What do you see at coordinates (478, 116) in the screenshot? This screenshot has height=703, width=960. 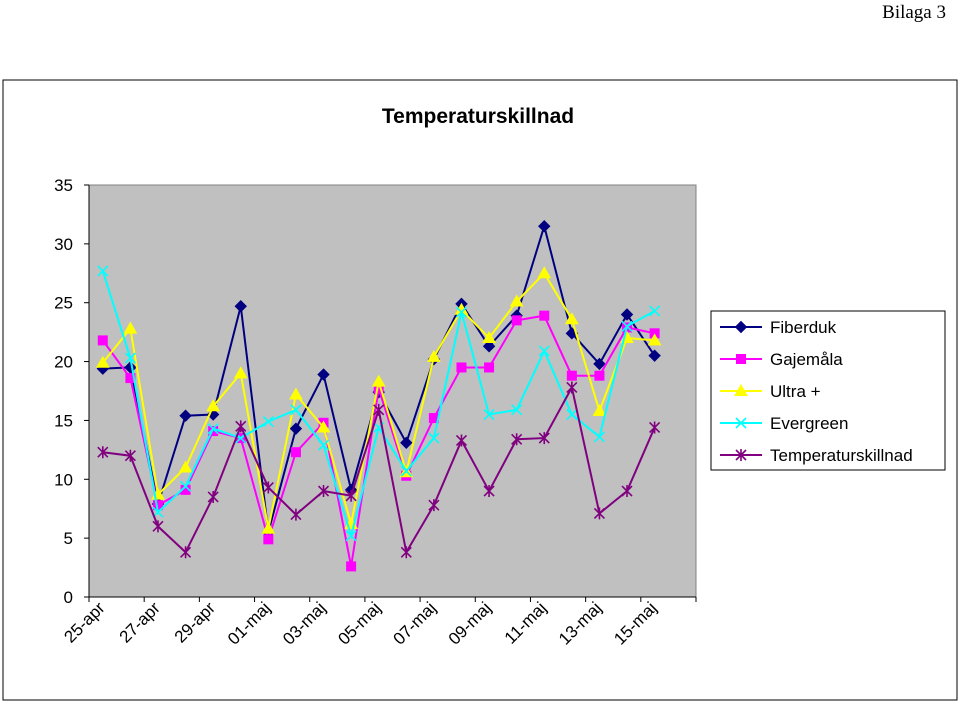 I see `chart-title: Temperaturskillnad` at bounding box center [478, 116].